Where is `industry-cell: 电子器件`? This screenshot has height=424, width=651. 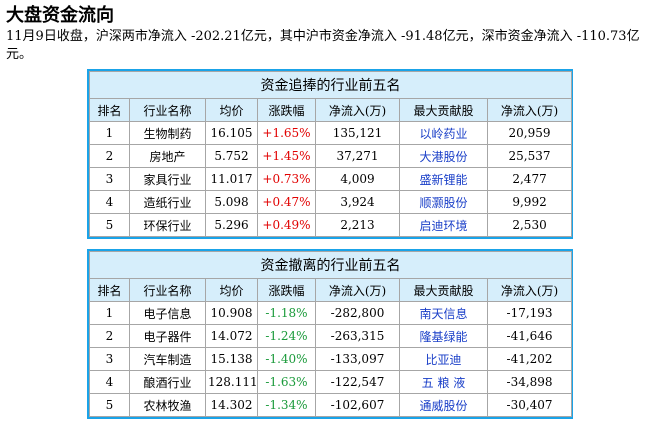
industry-cell: 电子器件 is located at coordinates (167, 336).